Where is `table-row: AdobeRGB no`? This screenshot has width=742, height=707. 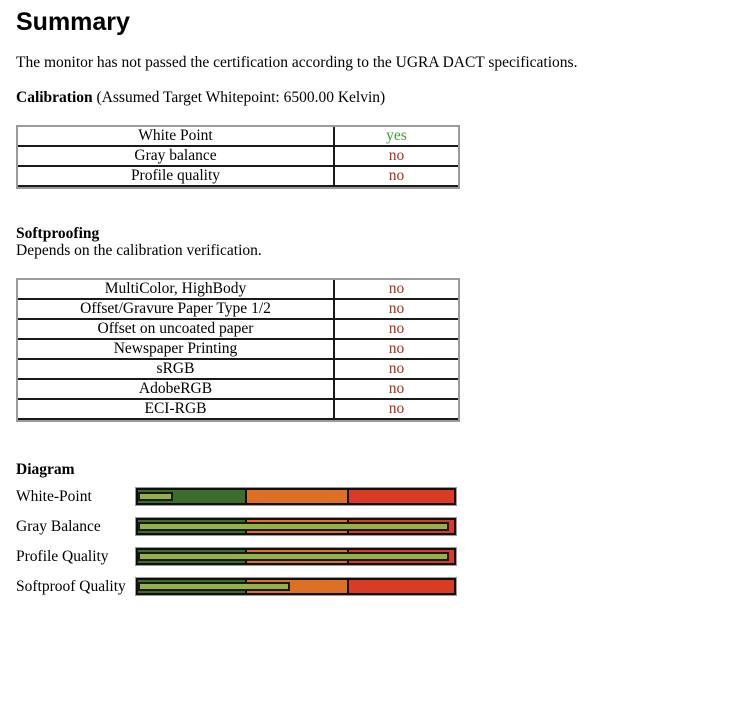
table-row: AdobeRGB no is located at coordinates (238, 390).